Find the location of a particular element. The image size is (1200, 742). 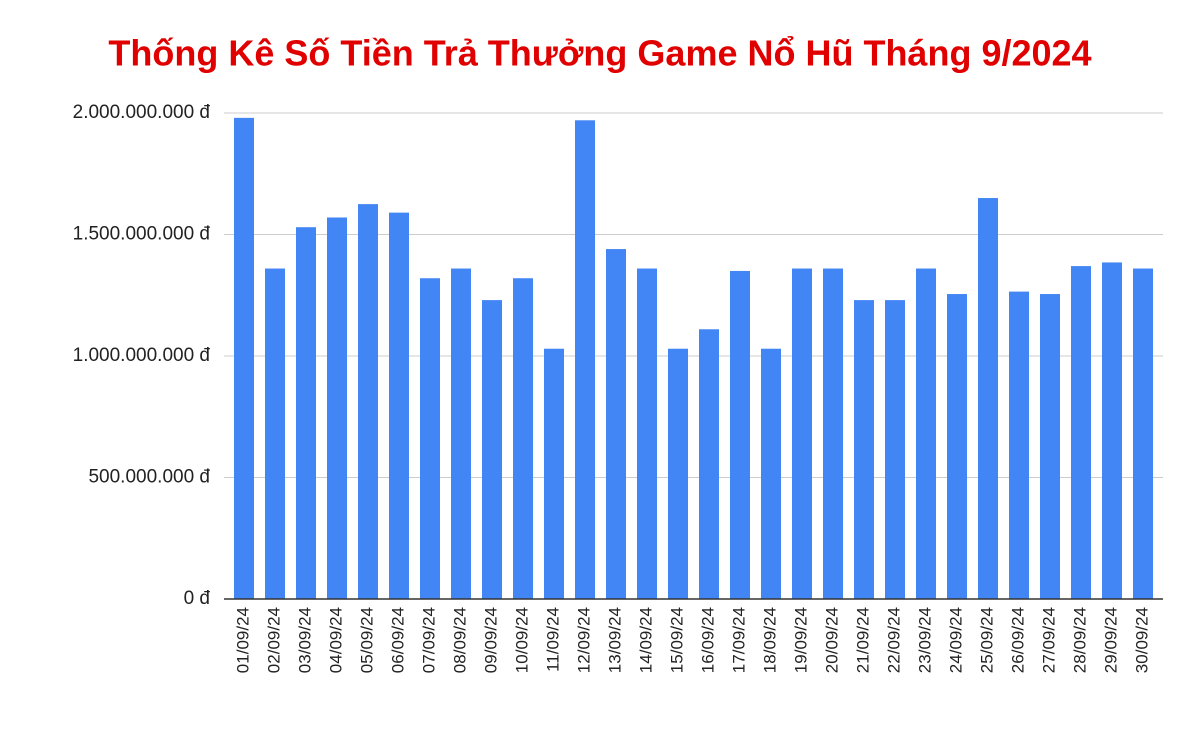

x-tick-label: 21/09/24 is located at coordinates (862, 640).